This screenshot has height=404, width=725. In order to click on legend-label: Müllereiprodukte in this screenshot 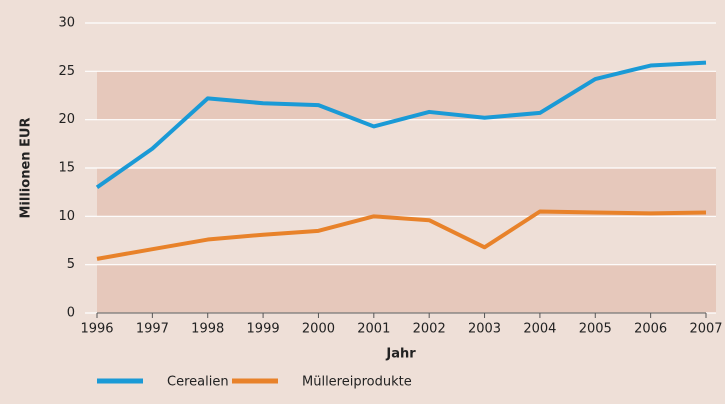, I will do `click(357, 382)`.